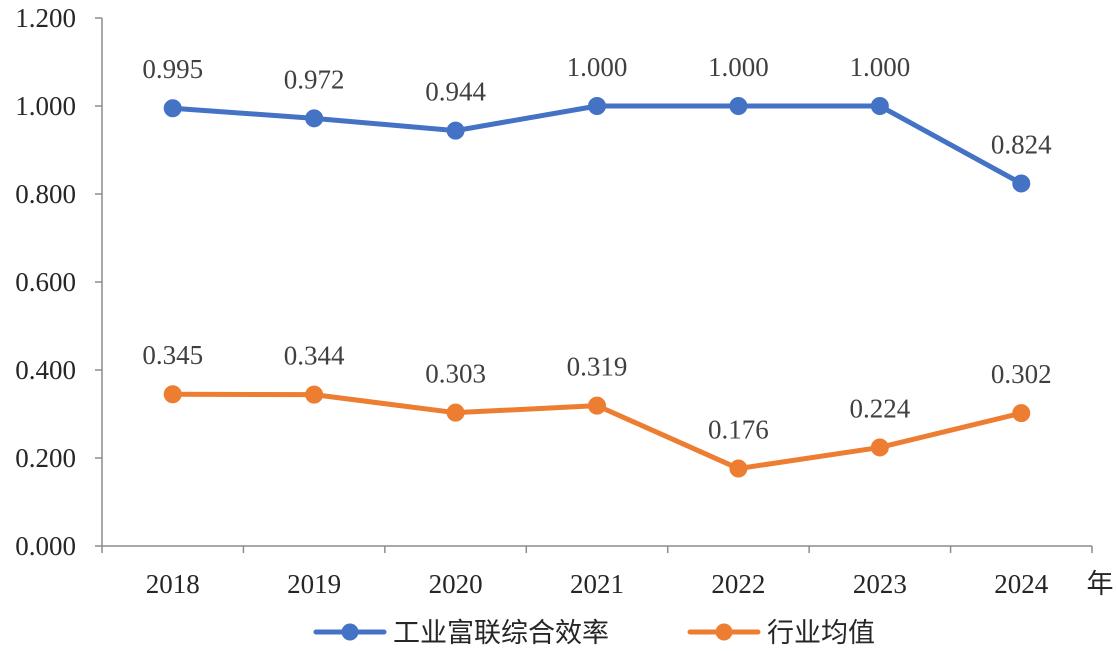 The height and width of the screenshot is (651, 1116). What do you see at coordinates (1100, 584) in the screenshot?
I see `x-axis-unit-label: 年` at bounding box center [1100, 584].